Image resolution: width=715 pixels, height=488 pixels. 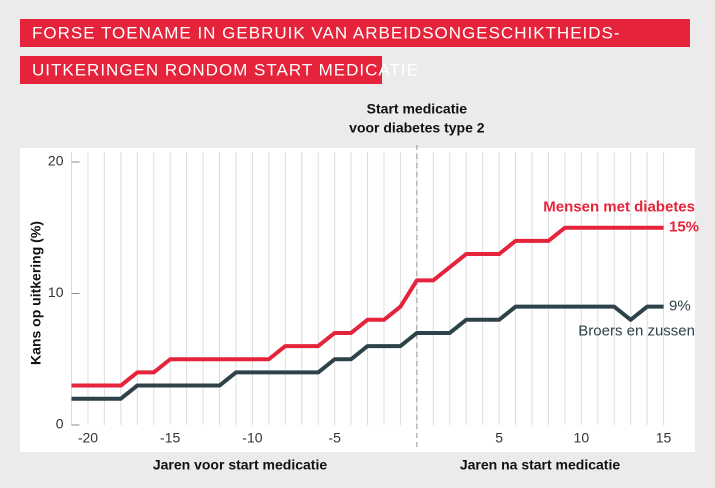 What do you see at coordinates (36, 293) in the screenshot?
I see `y-axis-label: Kans op uitkering (%)` at bounding box center [36, 293].